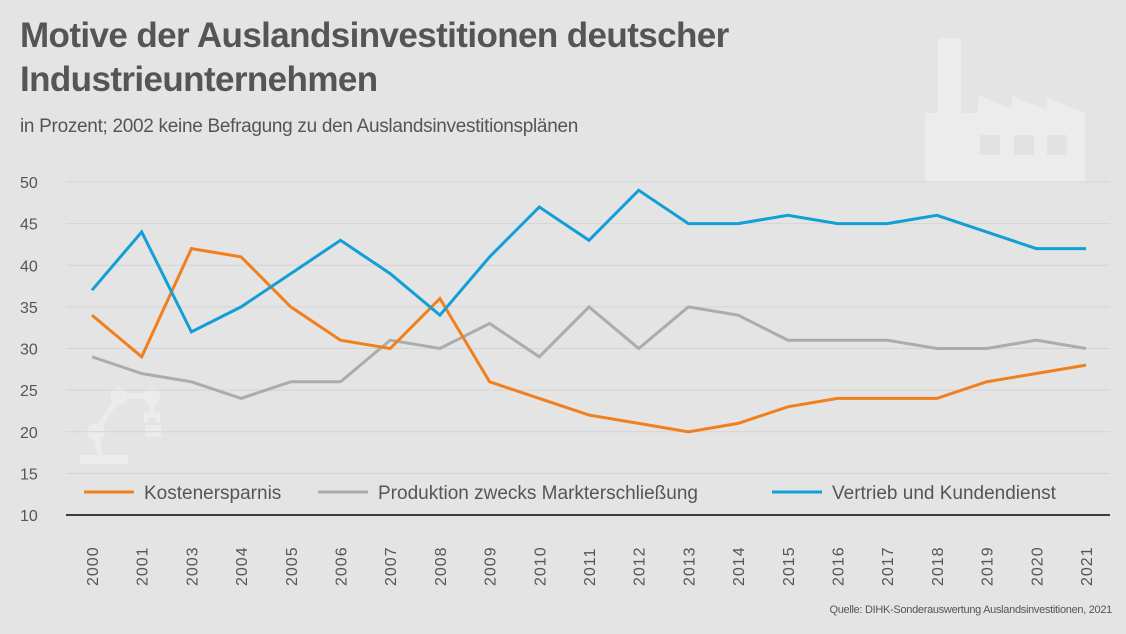 The width and height of the screenshot is (1126, 634). Describe the element at coordinates (29, 225) in the screenshot. I see `y-tick-label: 45` at that location.